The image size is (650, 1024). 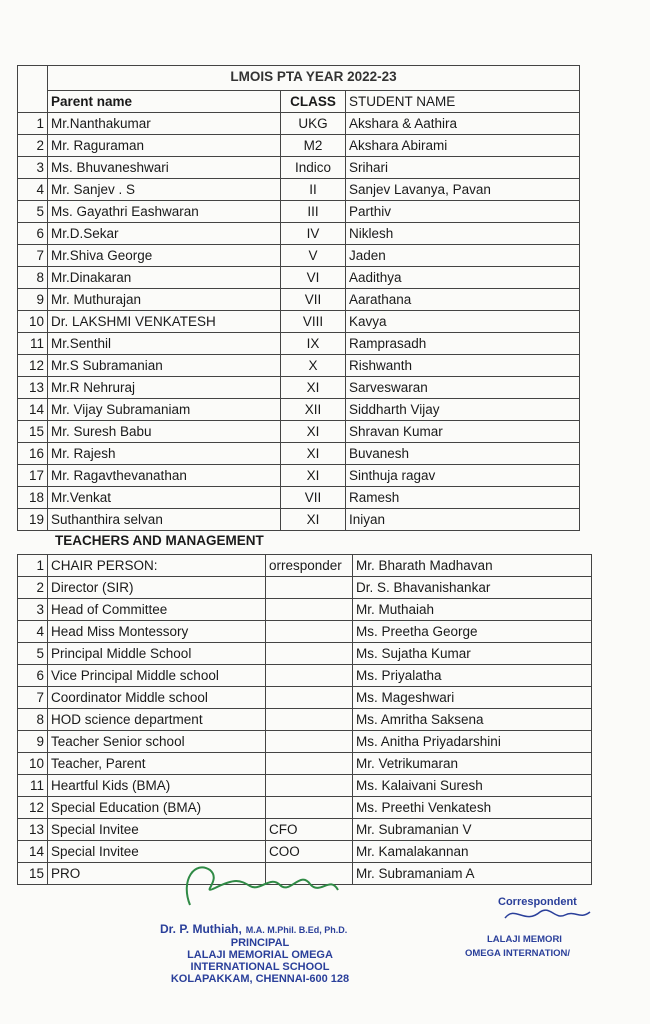 I want to click on parent-name: Ms. Gayathri Eashwaran, so click(x=164, y=211).